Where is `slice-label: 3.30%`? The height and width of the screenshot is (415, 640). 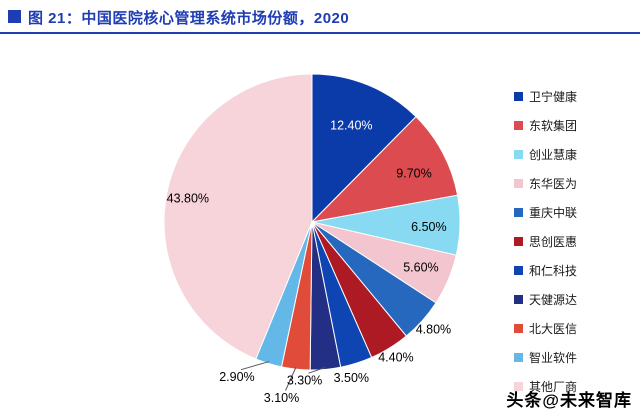 slice-label: 3.30% is located at coordinates (304, 380).